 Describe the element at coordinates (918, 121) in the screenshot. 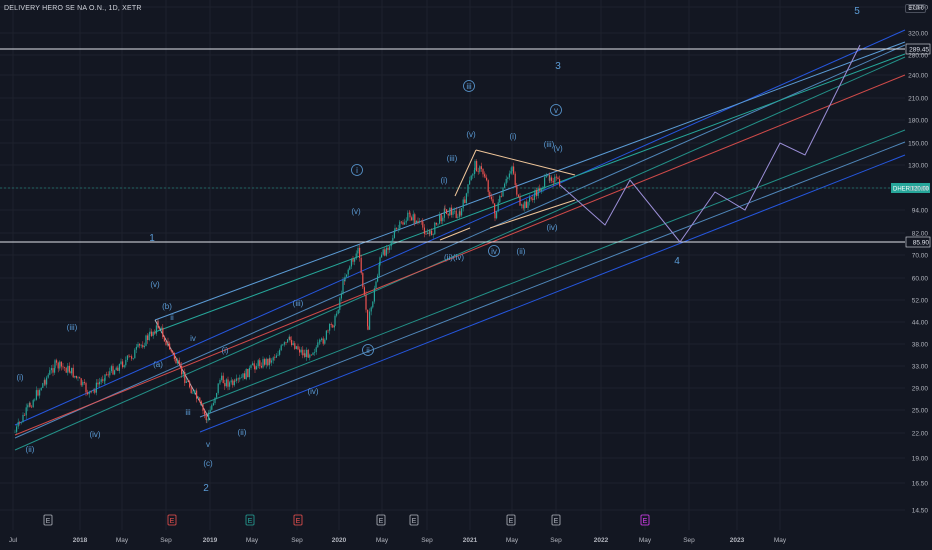

I see `y-tick-label: 180.00` at that location.